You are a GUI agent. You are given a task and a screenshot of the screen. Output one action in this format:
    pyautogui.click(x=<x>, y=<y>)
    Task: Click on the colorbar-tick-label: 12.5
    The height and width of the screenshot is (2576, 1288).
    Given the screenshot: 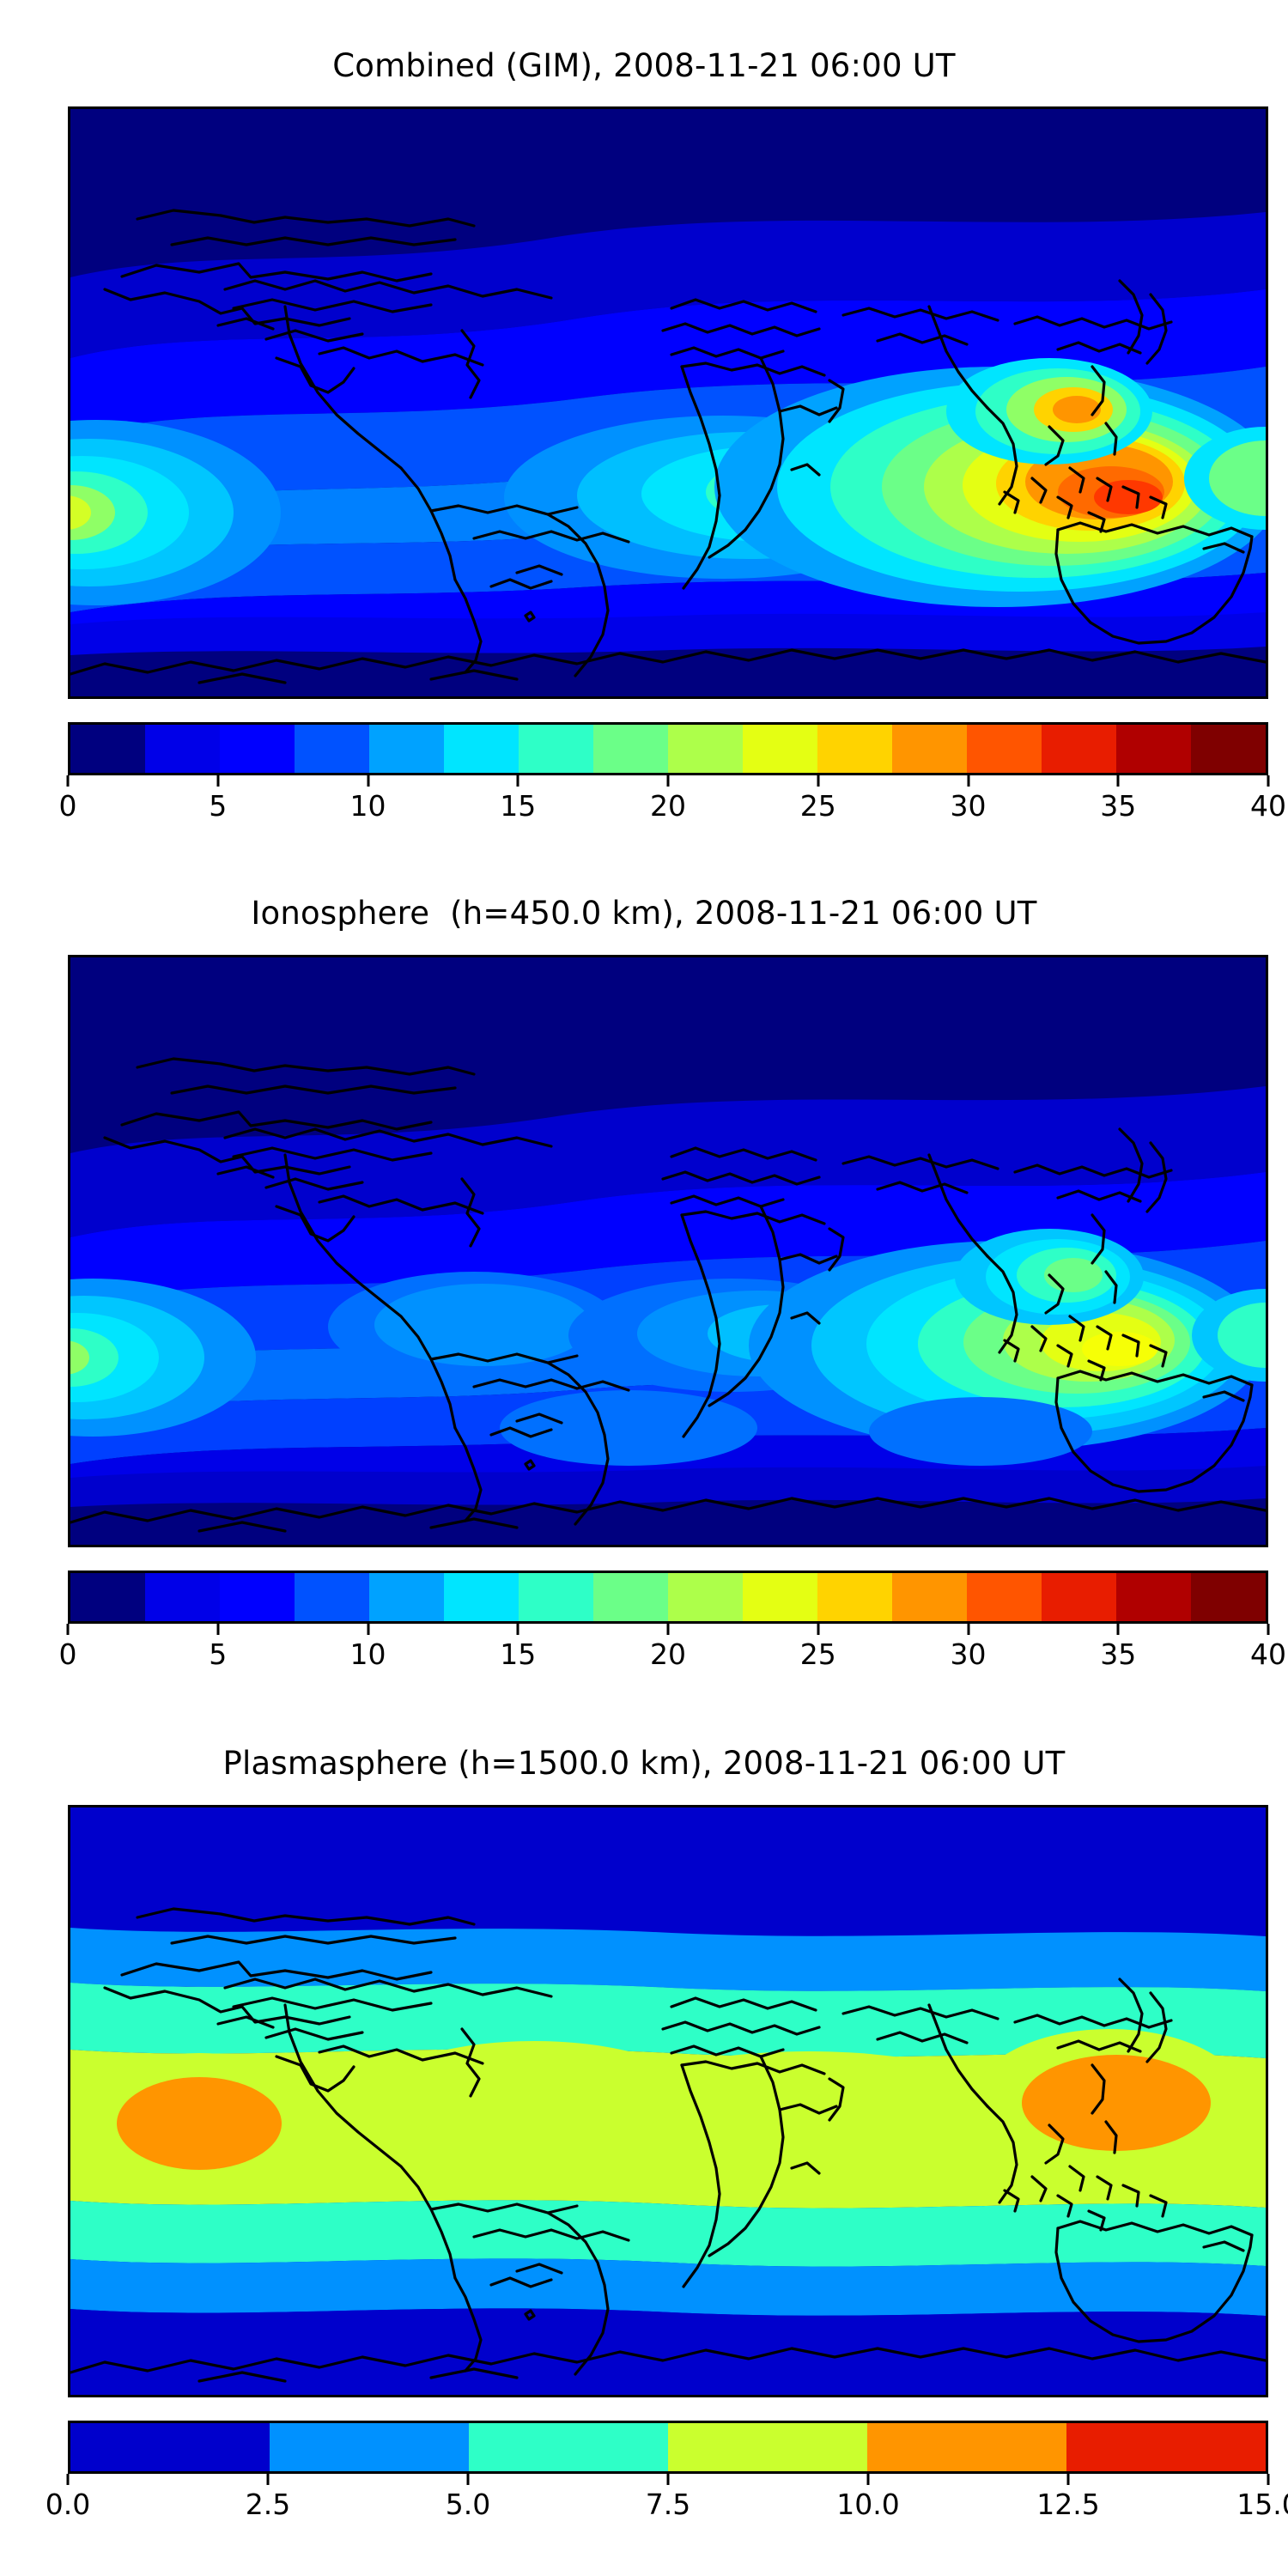 What is the action you would take?
    pyautogui.click(x=1068, y=2504)
    